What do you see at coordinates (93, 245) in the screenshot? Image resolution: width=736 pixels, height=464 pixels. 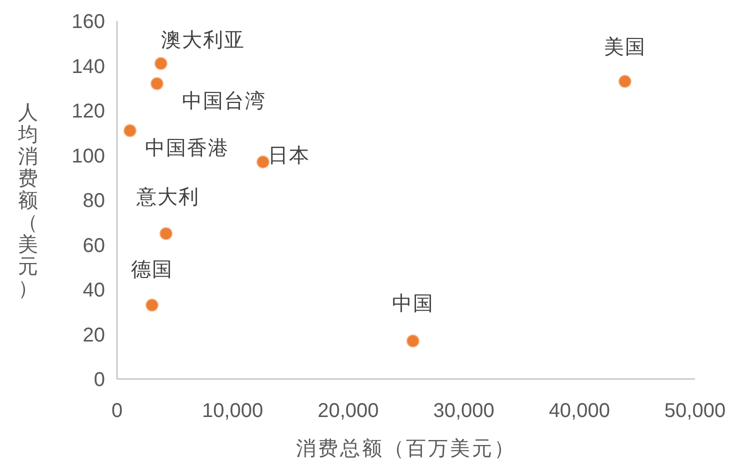 I see `y-tick-label: 60` at bounding box center [93, 245].